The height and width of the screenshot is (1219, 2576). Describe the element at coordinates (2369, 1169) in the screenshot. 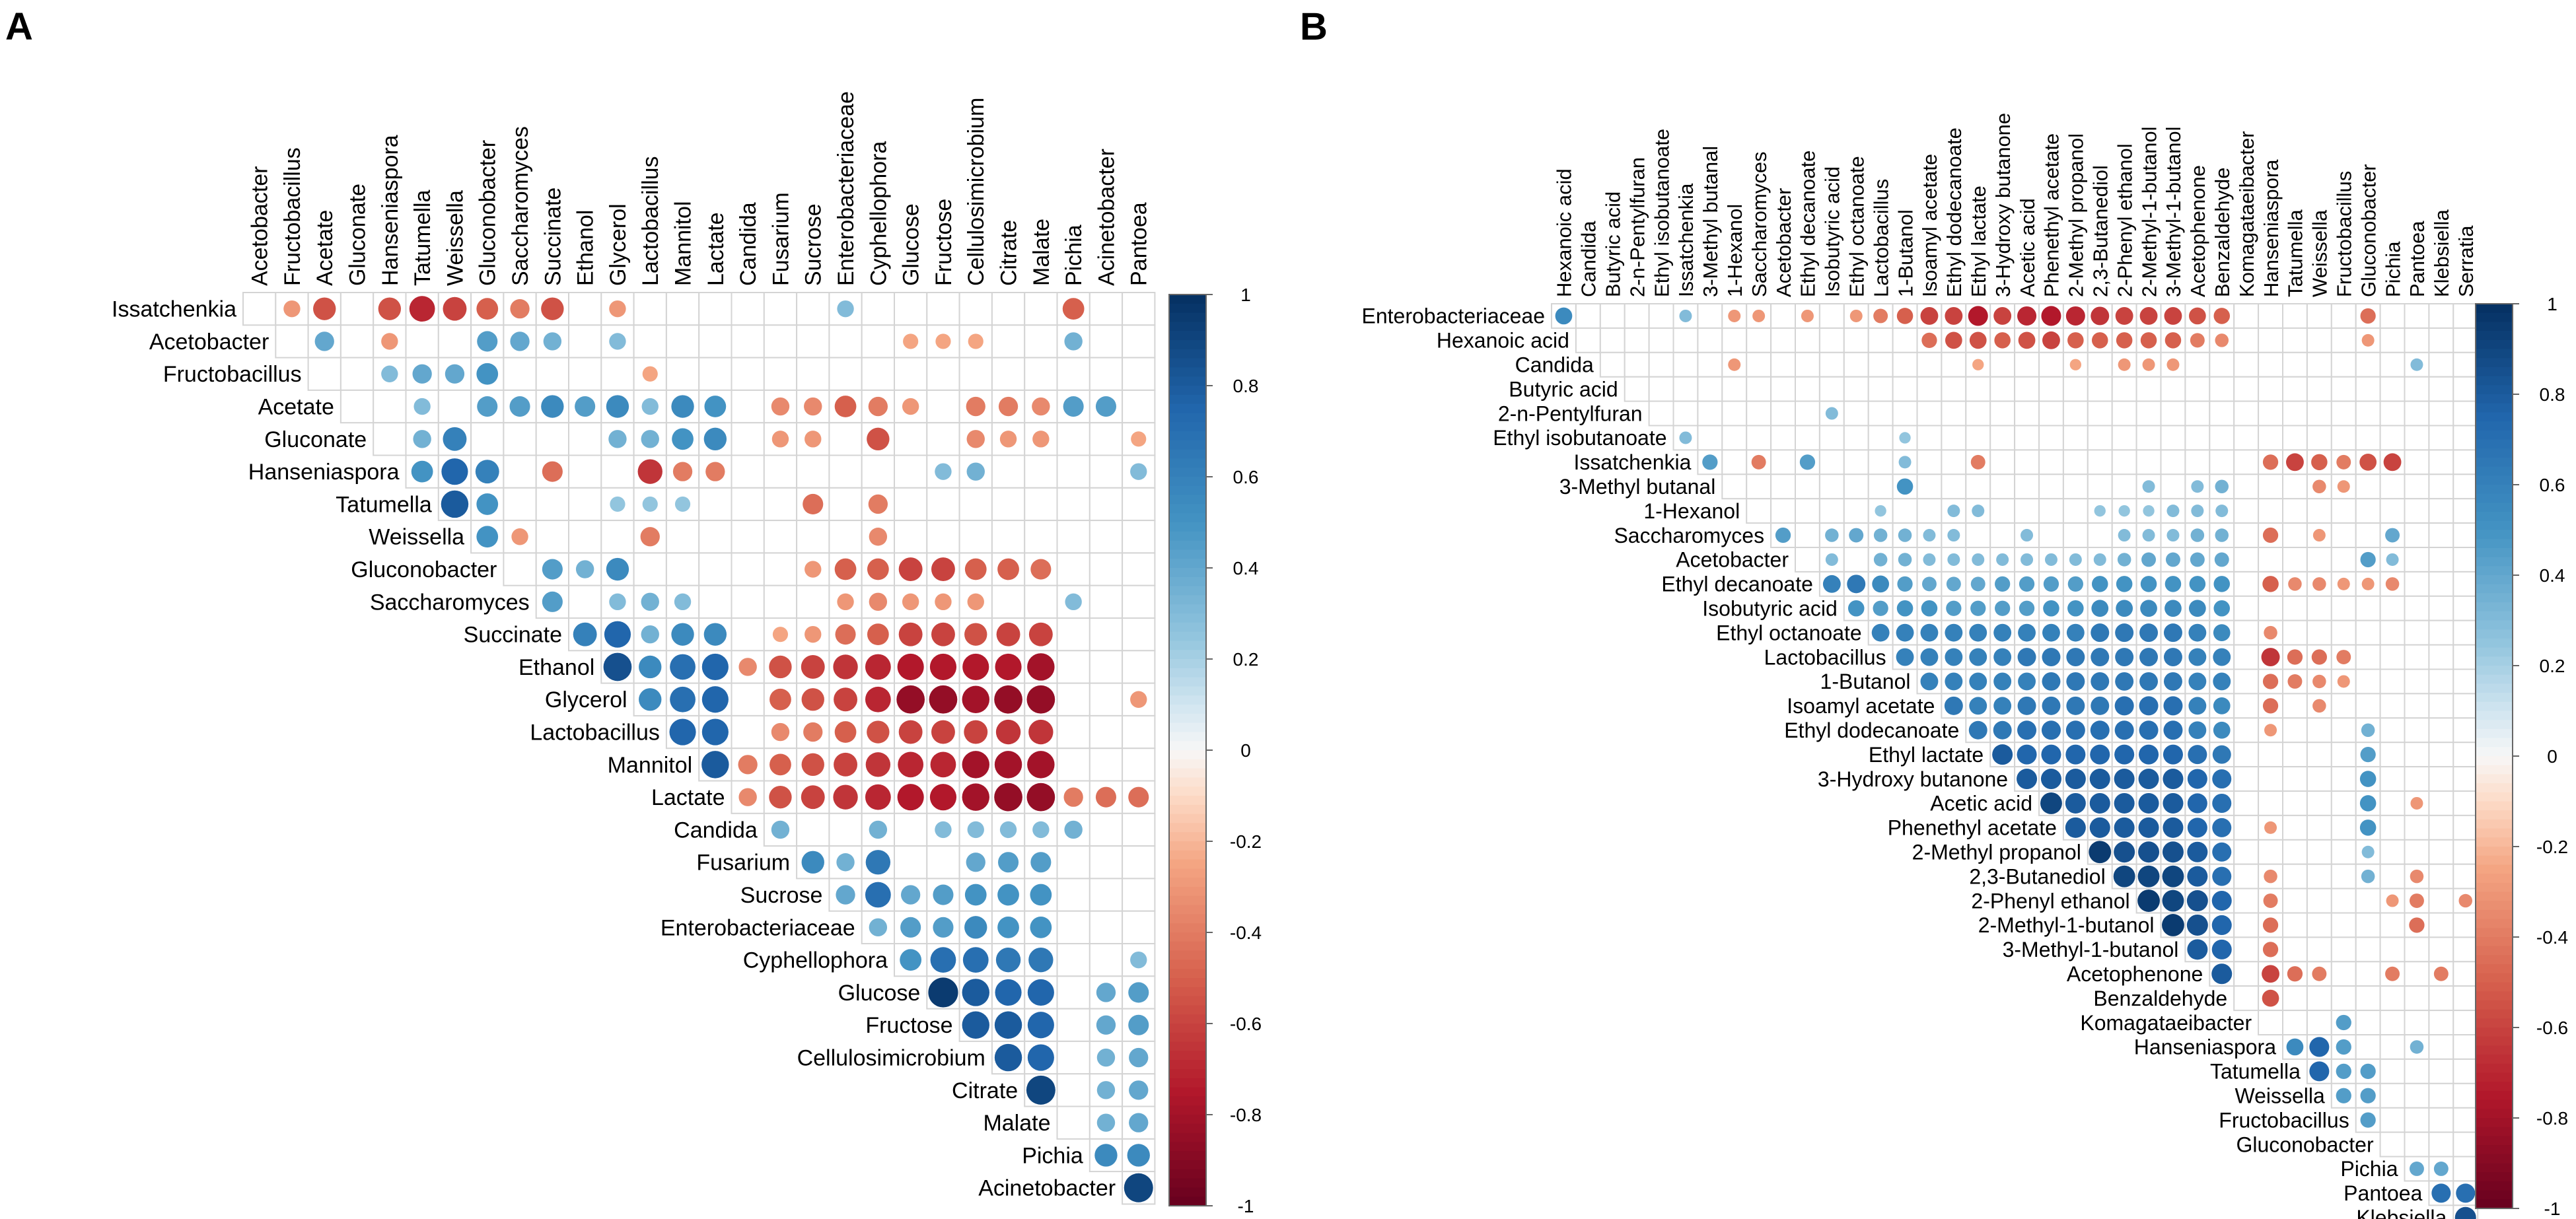

I see `row-label-pichia: Pichia` at that location.